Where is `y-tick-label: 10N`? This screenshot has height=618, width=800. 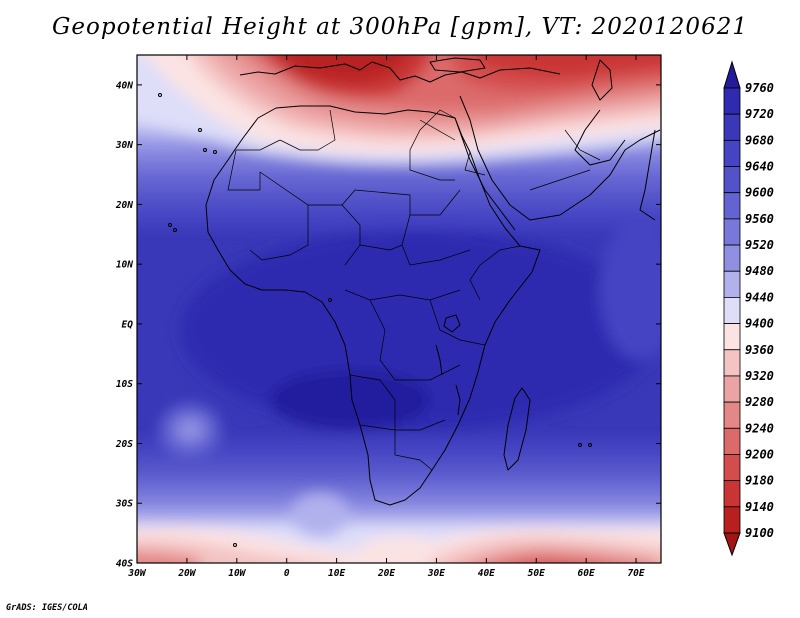
y-tick-label: 10N is located at coordinates (124, 265).